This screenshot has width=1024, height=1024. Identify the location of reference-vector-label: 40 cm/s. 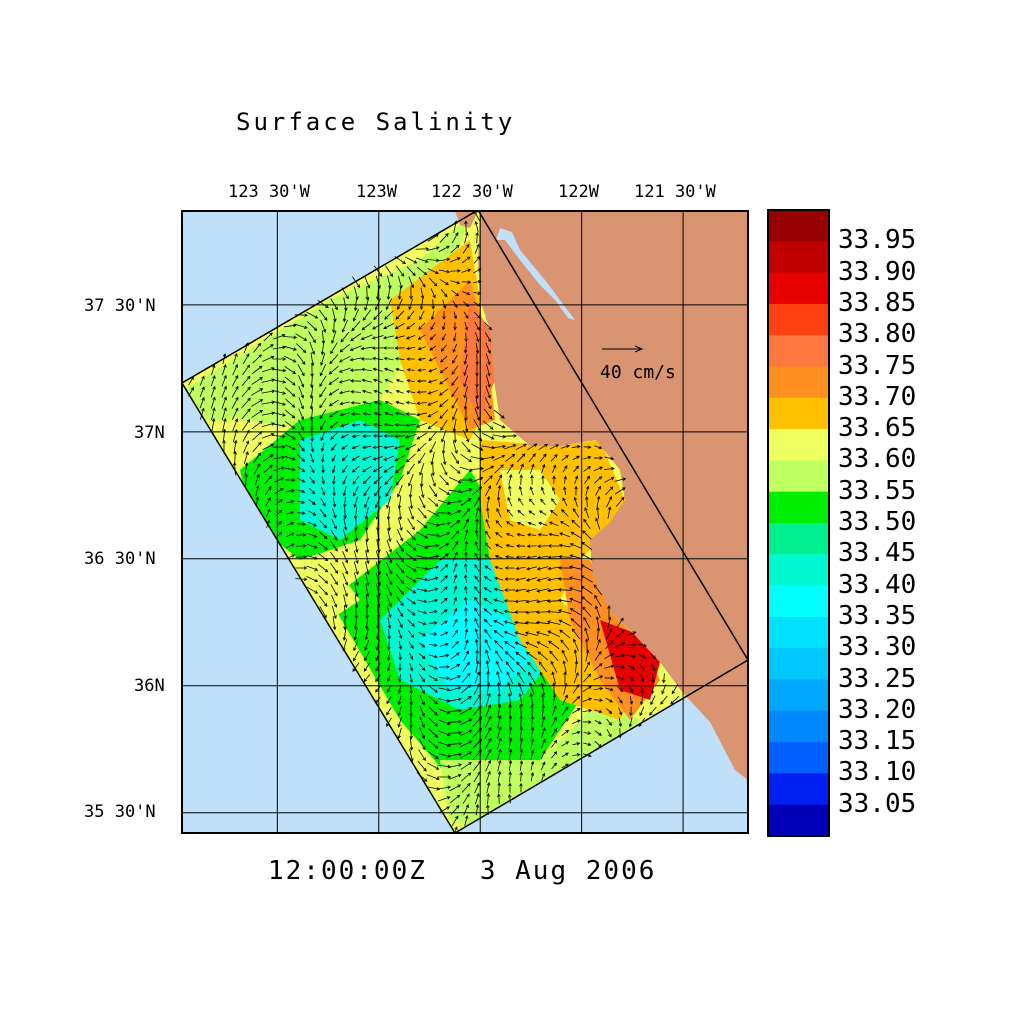
(638, 372).